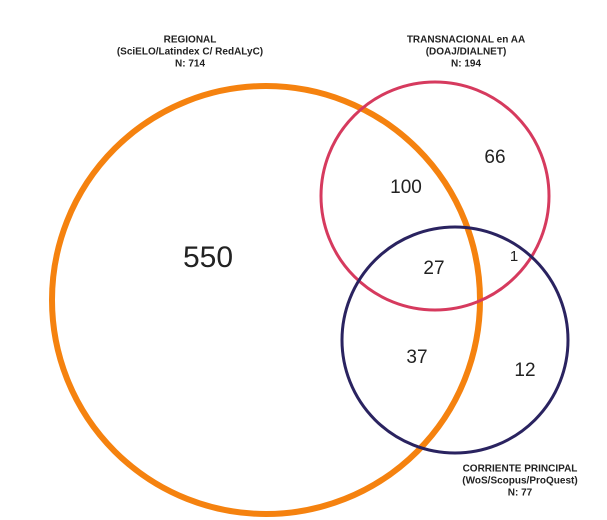  I want to click on set-subtitle: (SciELO/Latindex C/ RedALyC), so click(190, 52).